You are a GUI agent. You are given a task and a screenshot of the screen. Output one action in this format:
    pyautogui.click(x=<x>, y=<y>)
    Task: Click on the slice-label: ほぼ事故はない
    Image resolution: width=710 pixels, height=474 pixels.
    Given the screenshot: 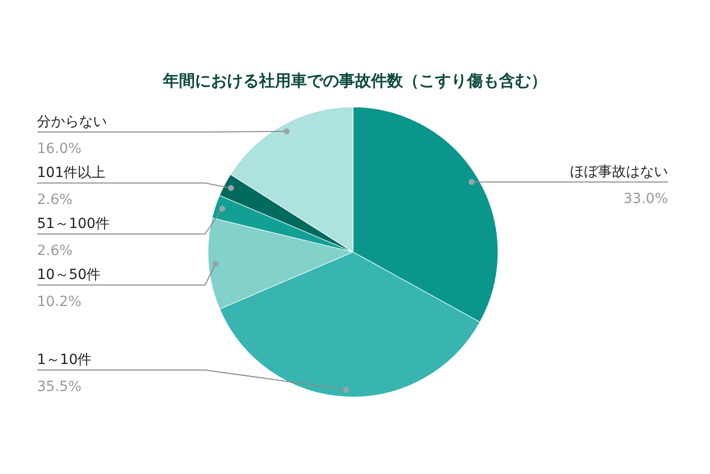 What is the action you would take?
    pyautogui.click(x=619, y=172)
    